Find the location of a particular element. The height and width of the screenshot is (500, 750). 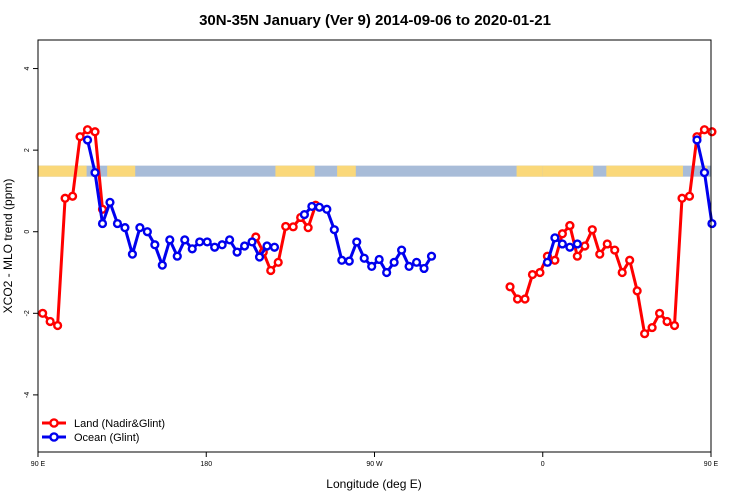

x-tick-label: 180 is located at coordinates (206, 464).